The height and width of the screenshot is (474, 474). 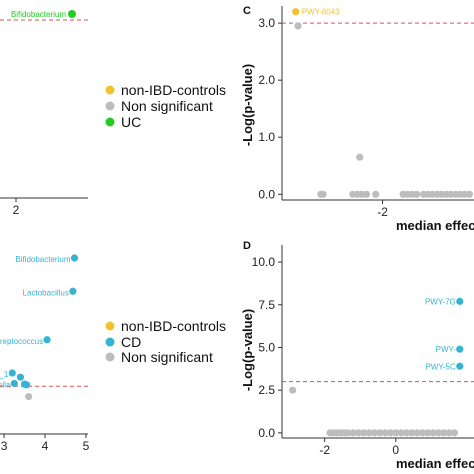 What do you see at coordinates (446, 349) in the screenshot?
I see `point-label: PWY-` at bounding box center [446, 349].